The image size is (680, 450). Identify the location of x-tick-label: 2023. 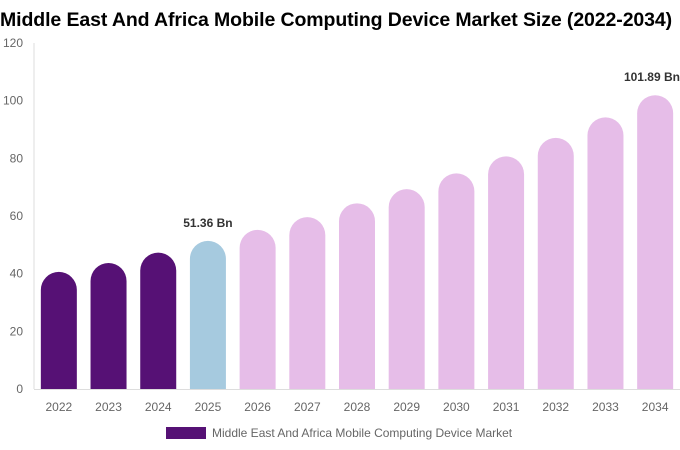
(108, 407).